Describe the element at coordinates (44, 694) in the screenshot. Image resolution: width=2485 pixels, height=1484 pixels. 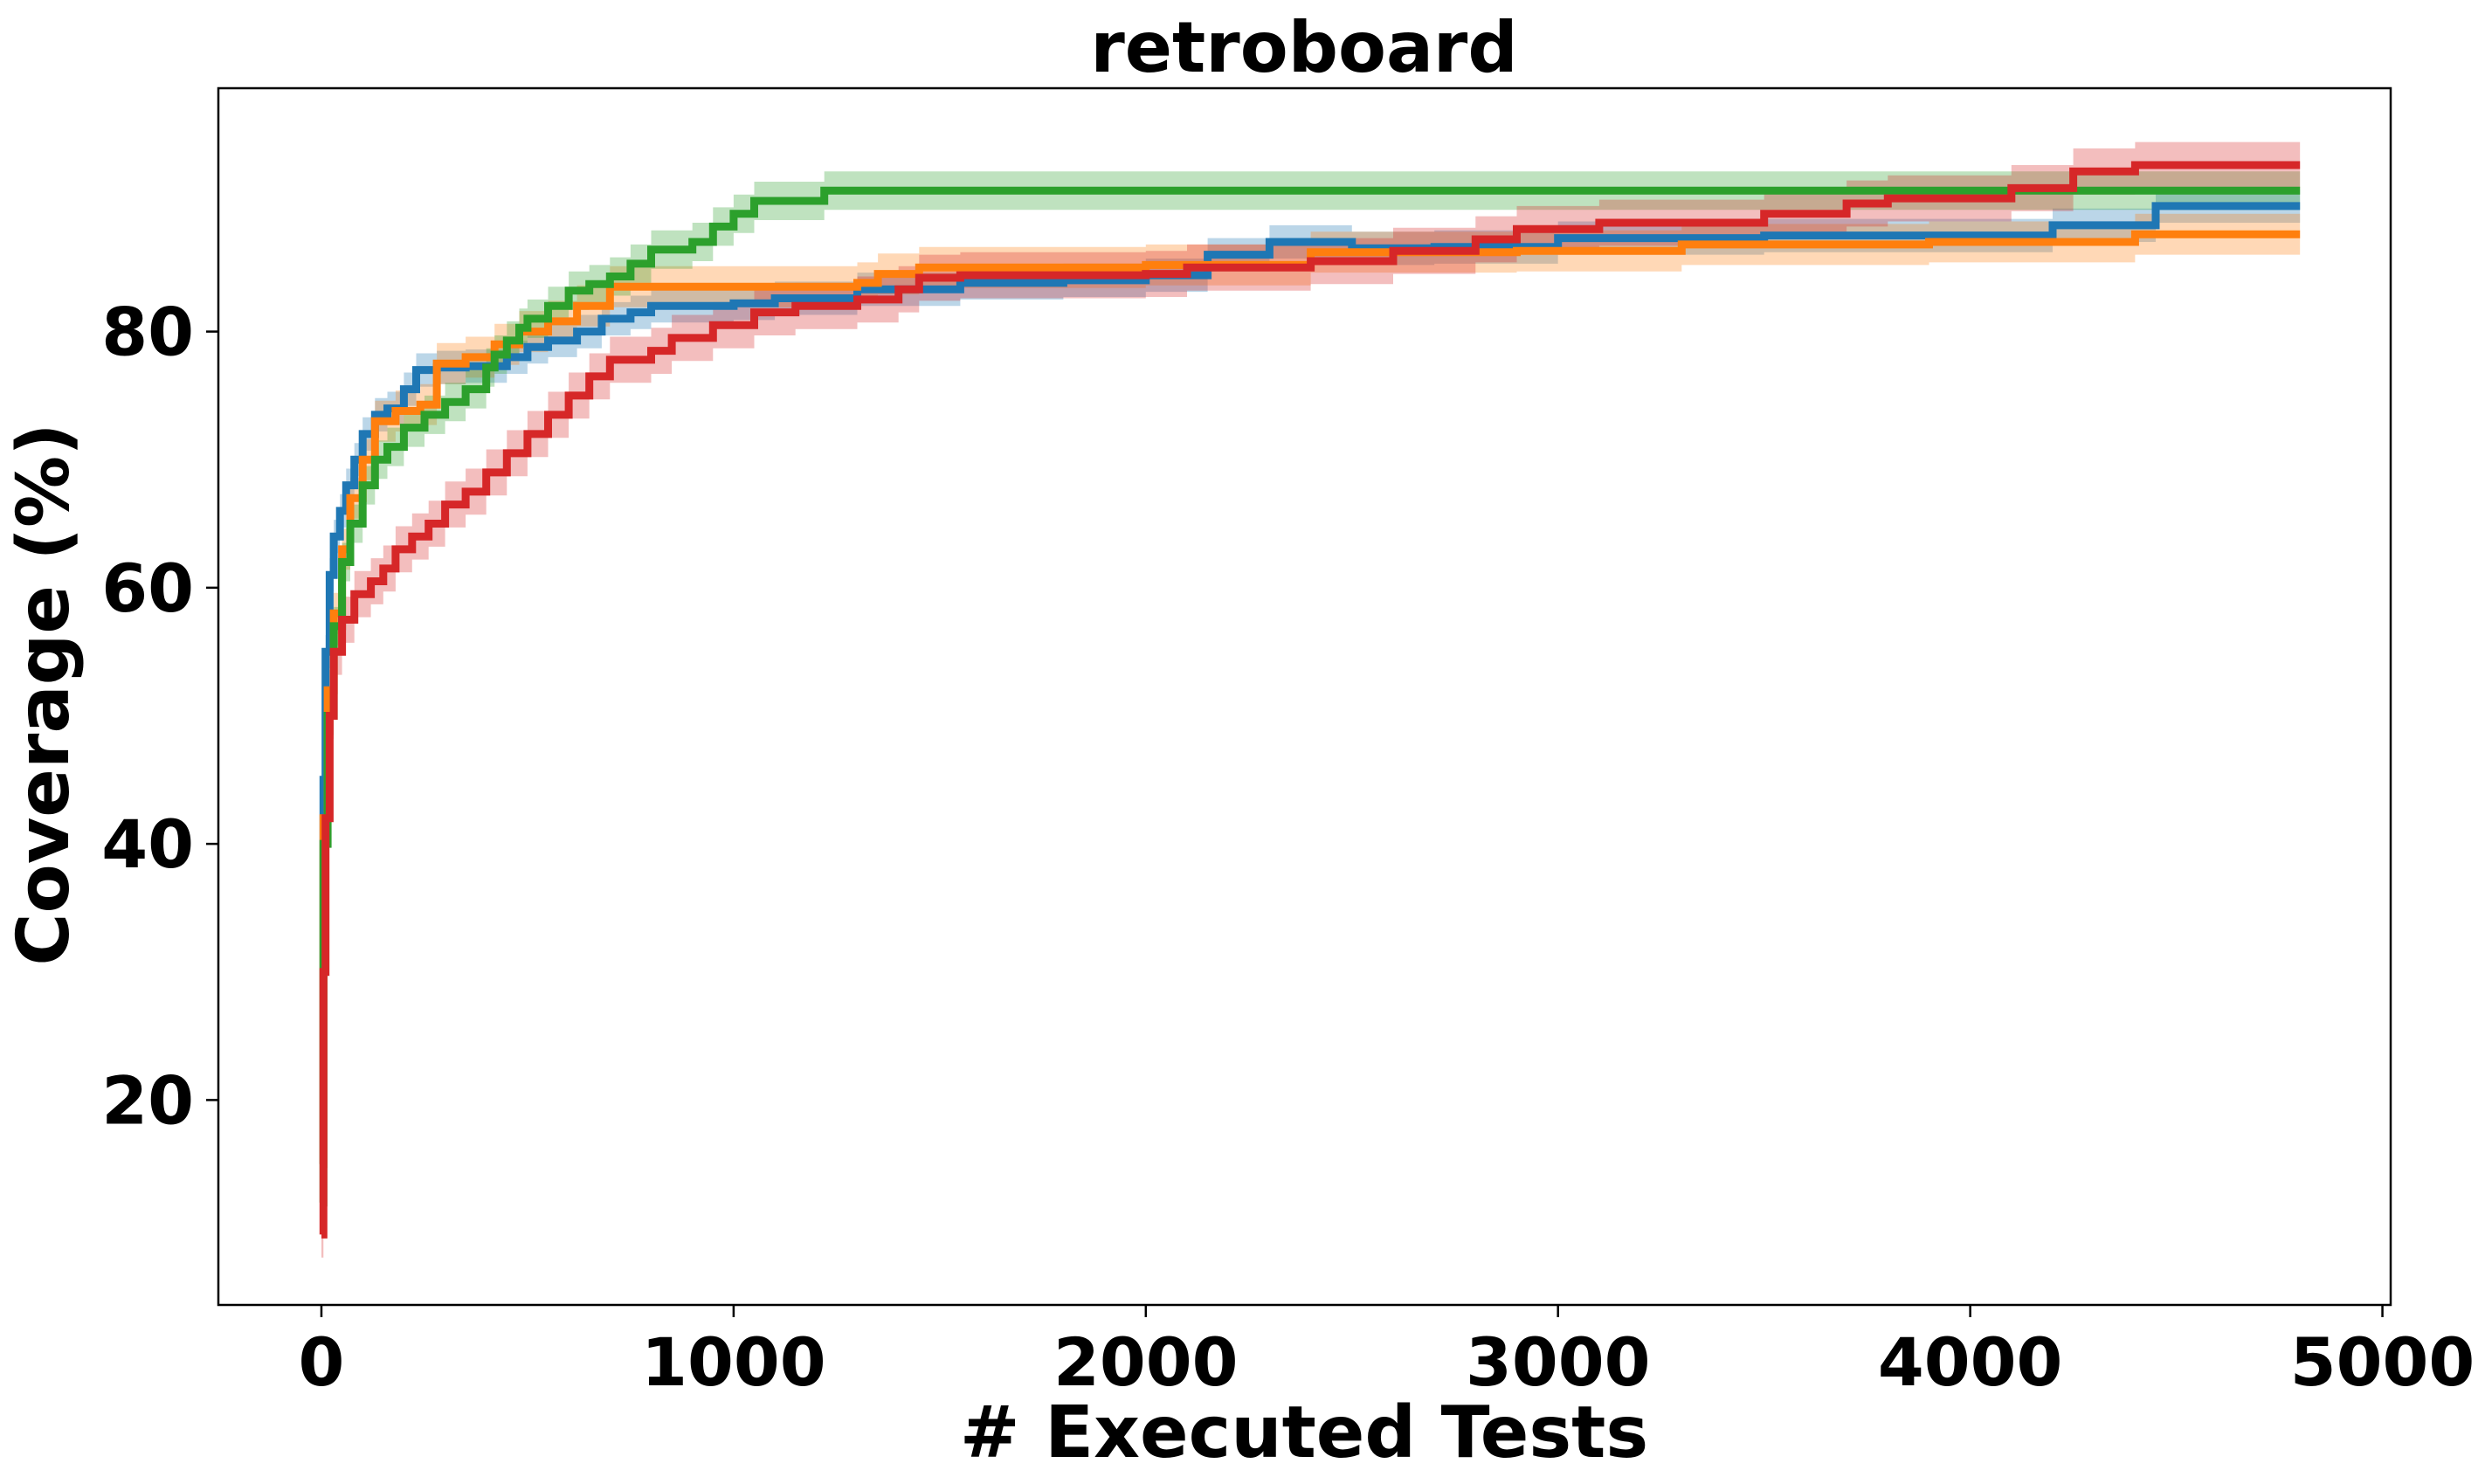
I see `y-axis-label: Coverage (%)` at that location.